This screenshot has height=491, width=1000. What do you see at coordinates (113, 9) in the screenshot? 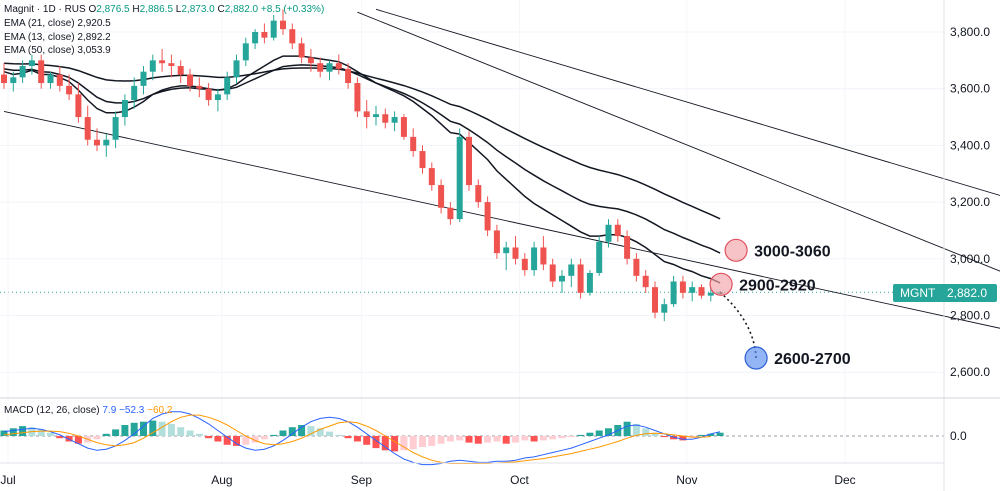
I see `open-value: 2,876.5` at bounding box center [113, 9].